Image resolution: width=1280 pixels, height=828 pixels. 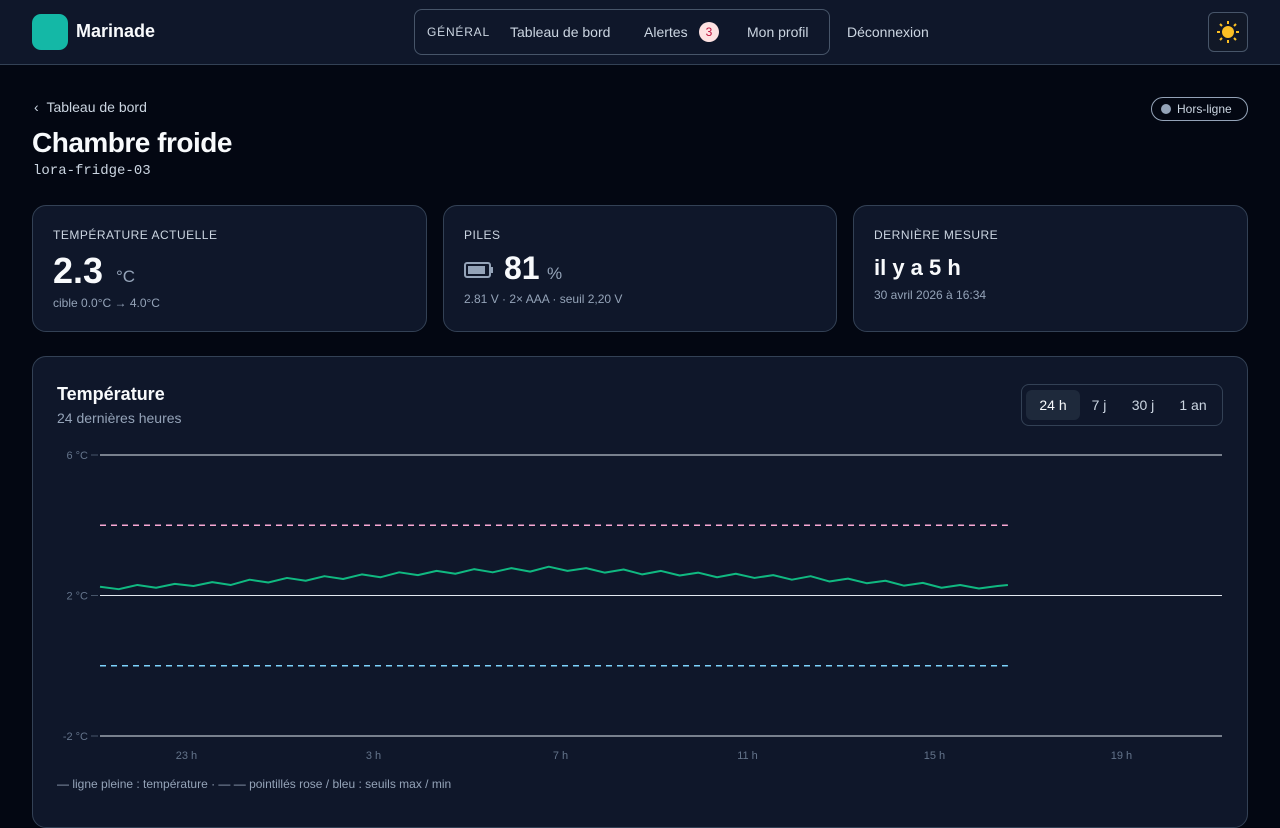 I want to click on nav-link: Mon profil, so click(x=778, y=32).